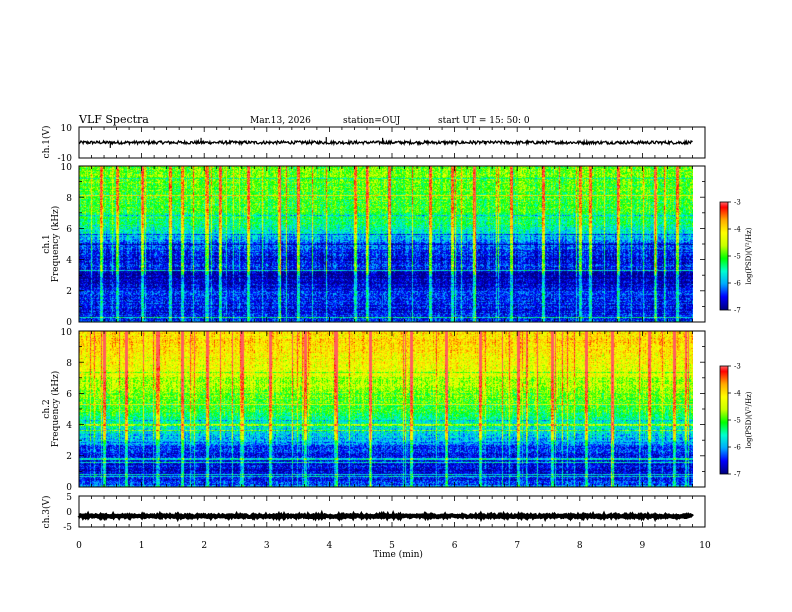 The width and height of the screenshot is (792, 612). What do you see at coordinates (67, 333) in the screenshot?
I see `ch2-ytick-10: 10` at bounding box center [67, 333].